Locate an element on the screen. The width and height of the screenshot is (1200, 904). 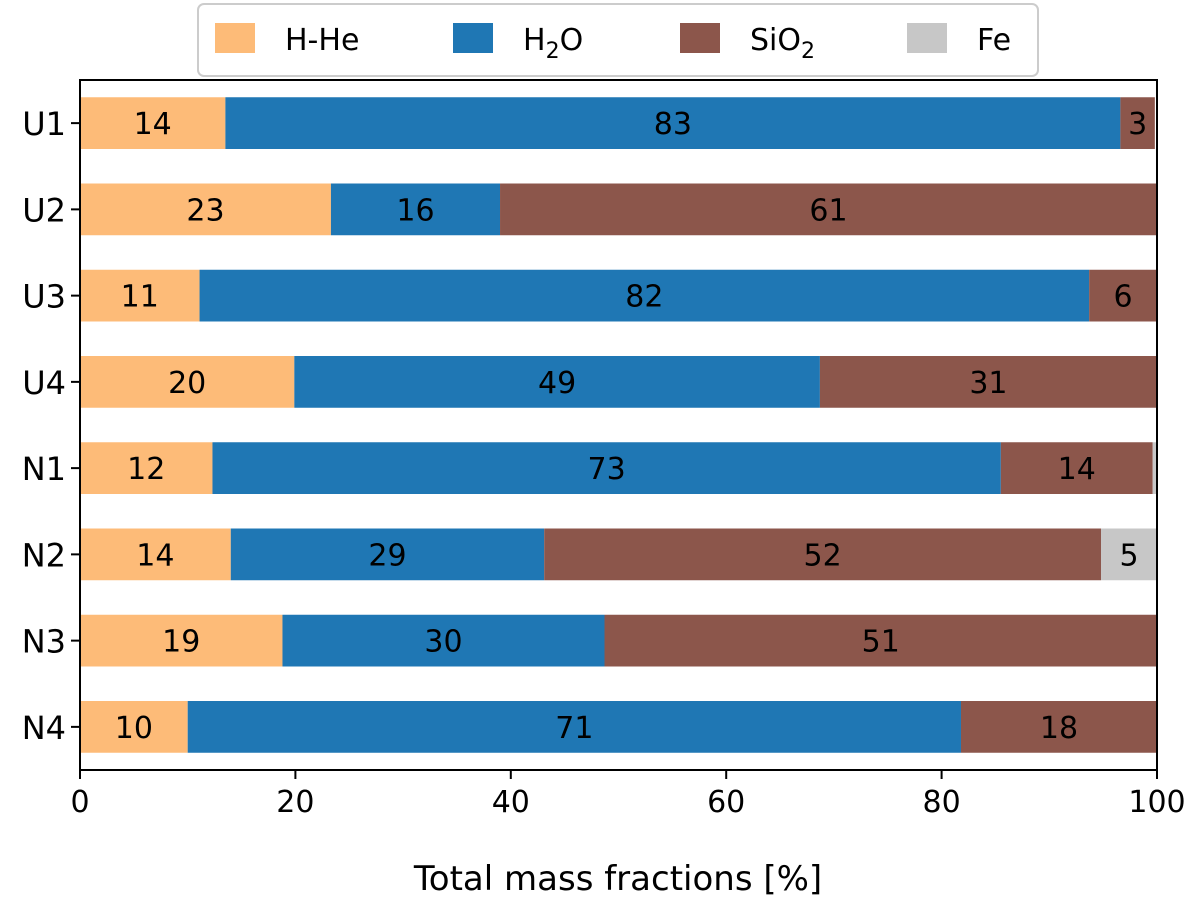
data-label-U4-H-He: 20 is located at coordinates (187, 383).